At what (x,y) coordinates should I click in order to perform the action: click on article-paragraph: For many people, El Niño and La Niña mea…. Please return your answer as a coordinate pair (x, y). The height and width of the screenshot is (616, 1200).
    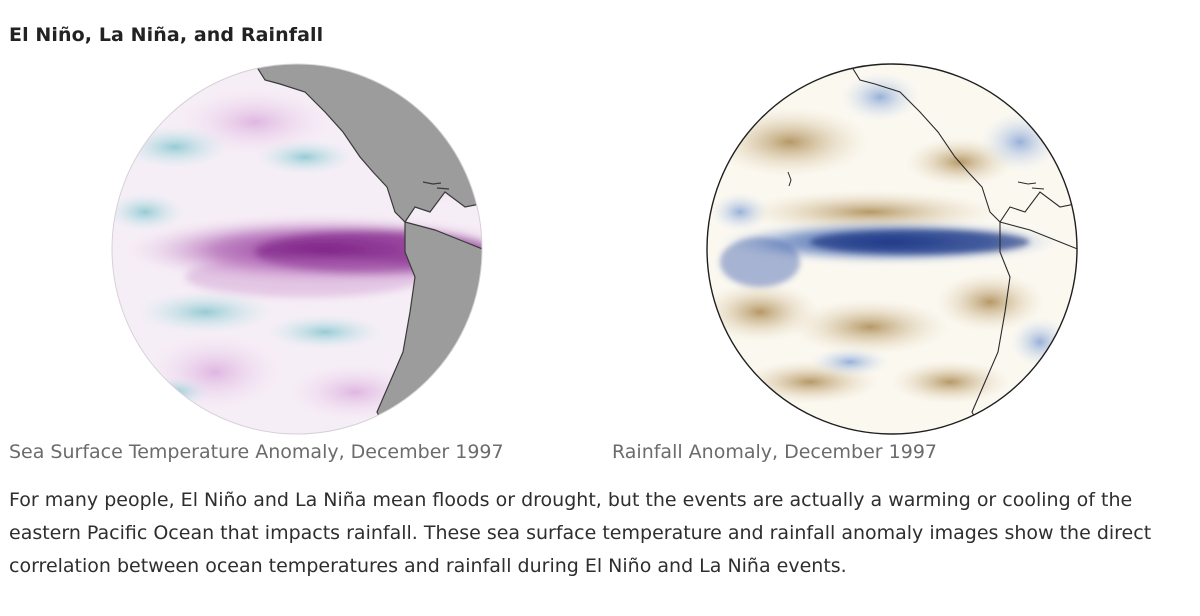
    Looking at the image, I should click on (580, 533).